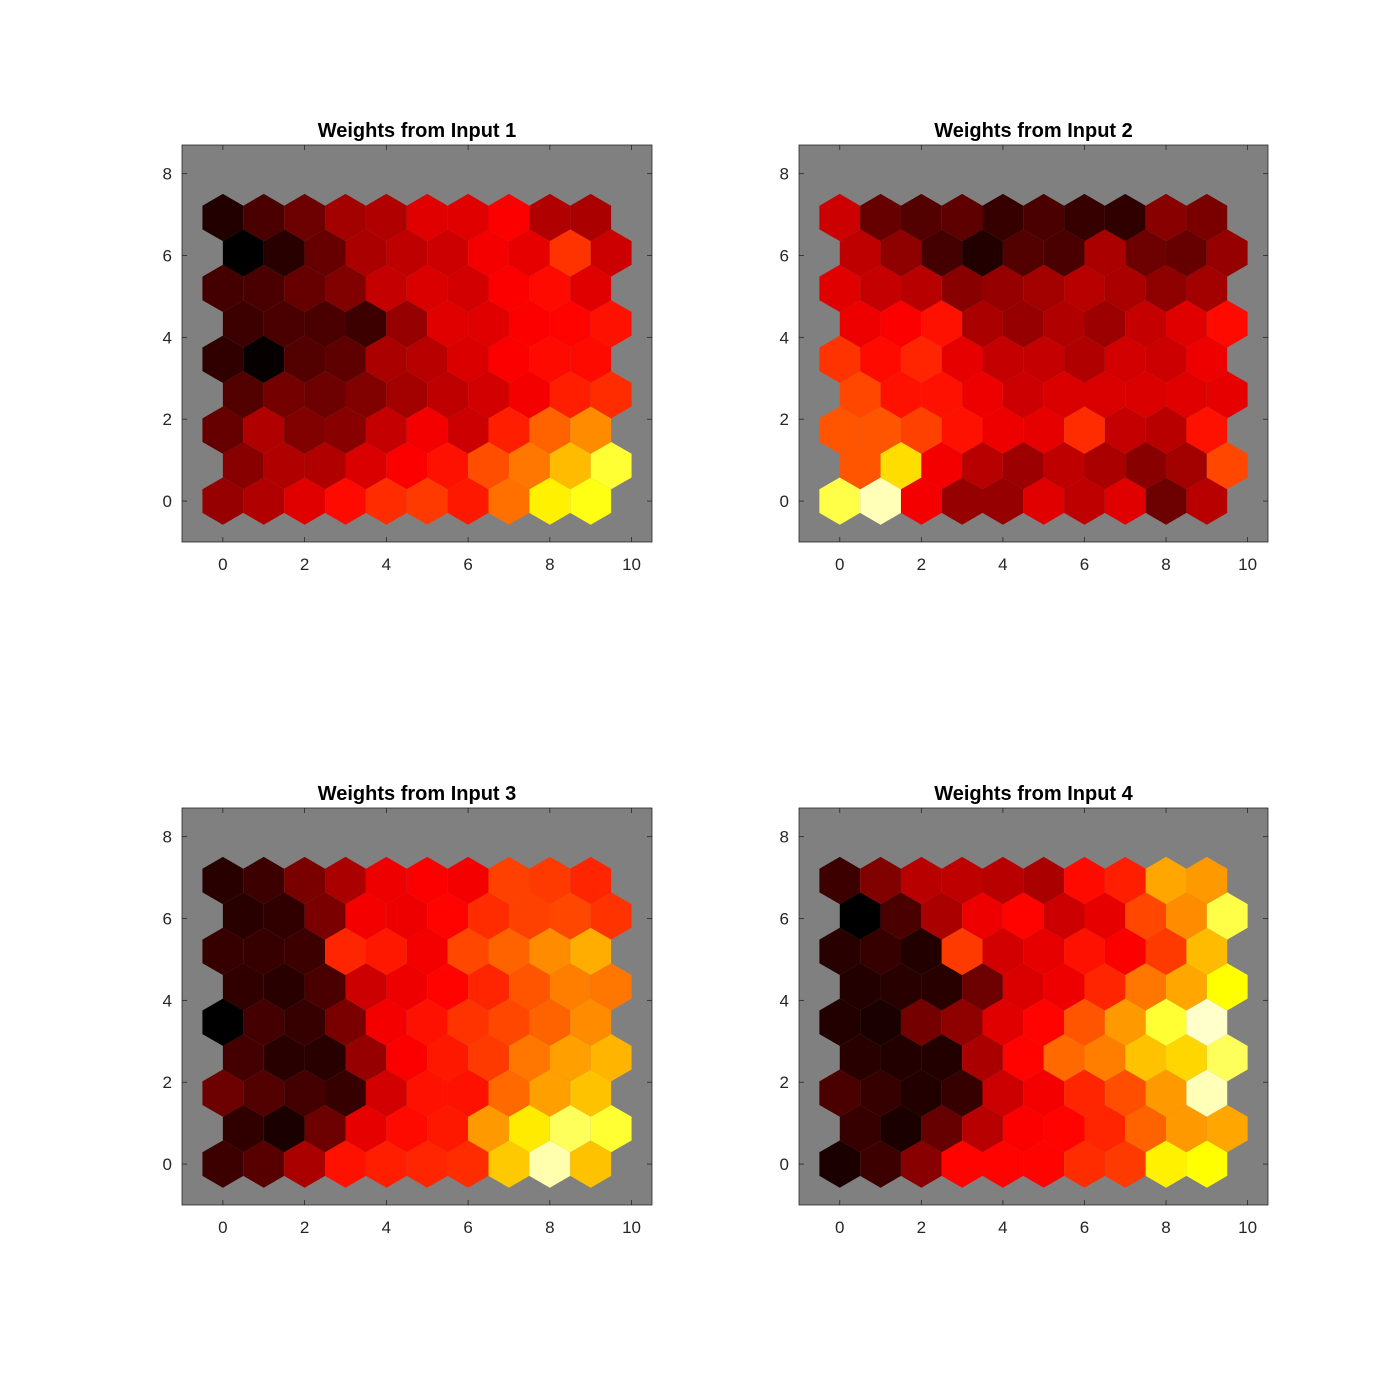 The width and height of the screenshot is (1400, 1400). What do you see at coordinates (550, 1093) in the screenshot?
I see `hex-cell-r2-c8` at bounding box center [550, 1093].